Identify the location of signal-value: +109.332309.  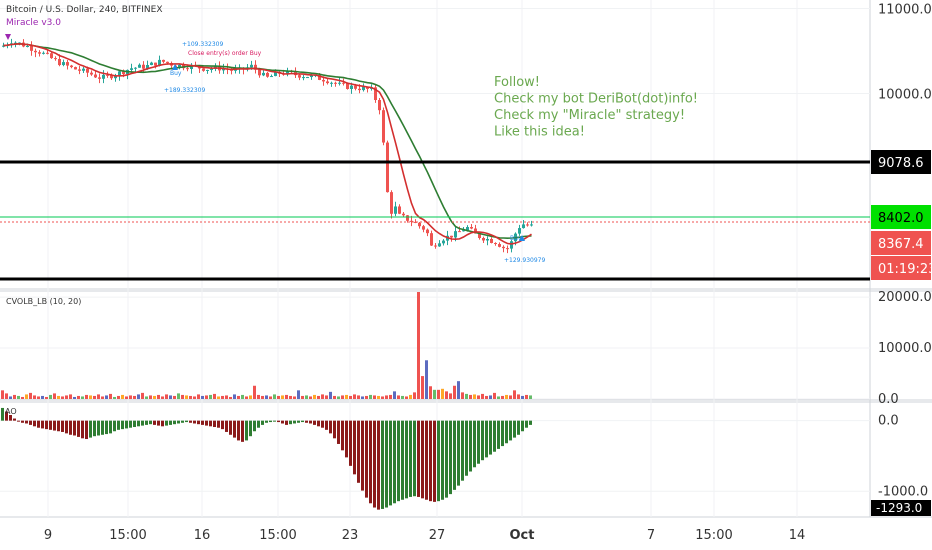
(202, 44).